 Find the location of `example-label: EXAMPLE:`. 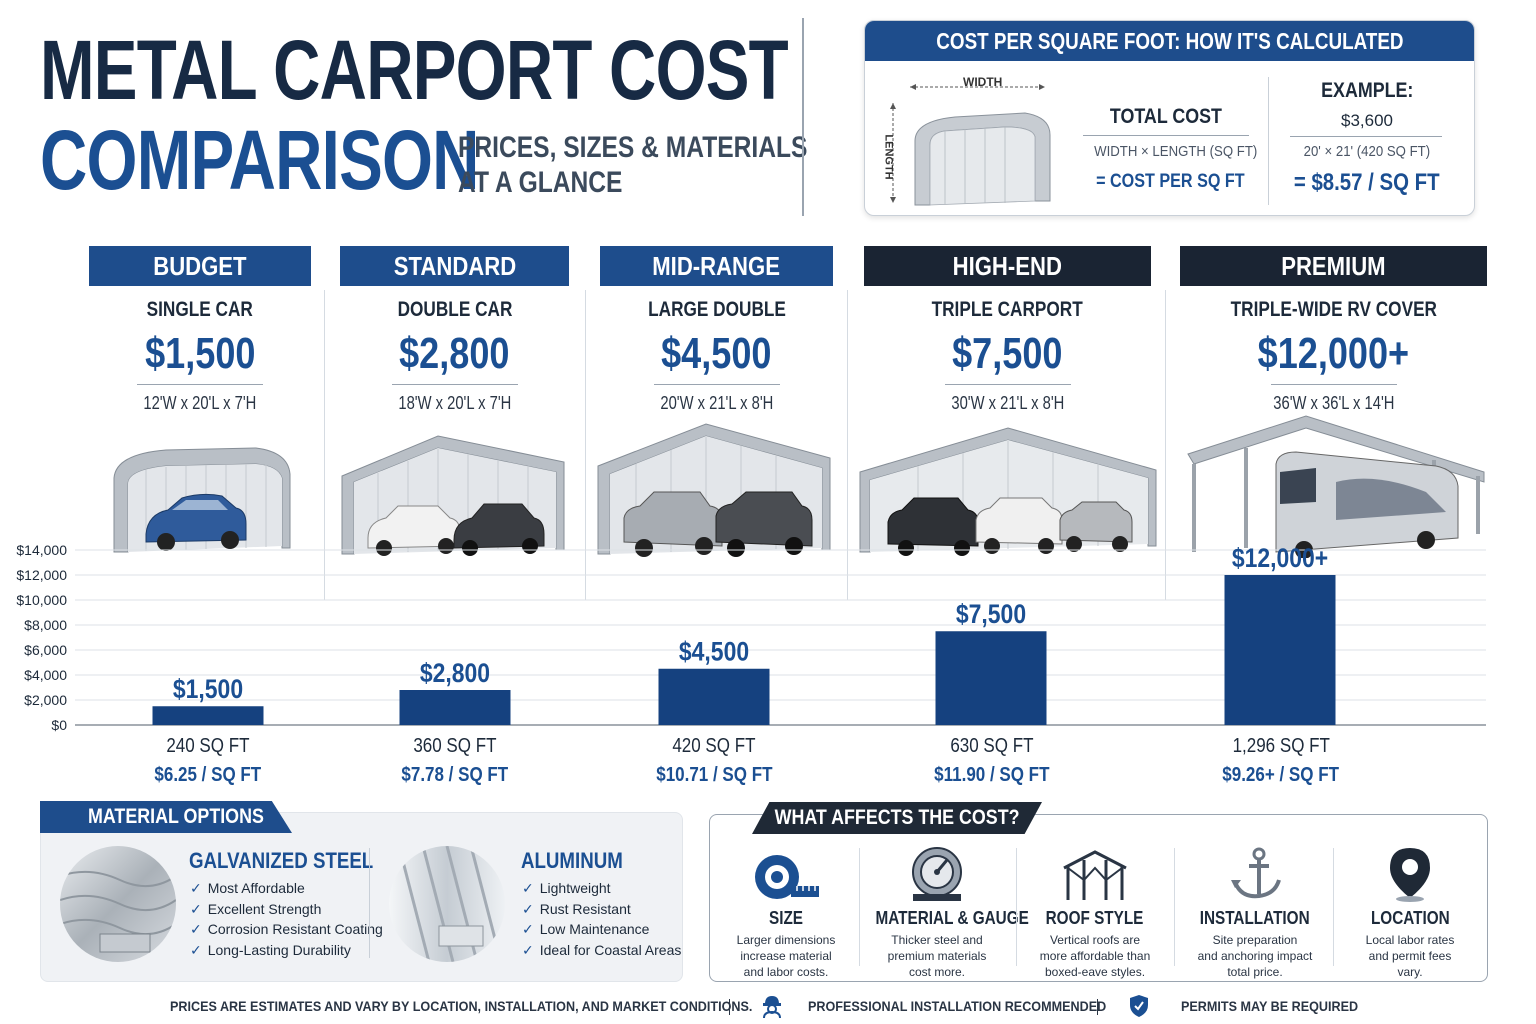

example-label: EXAMPLE: is located at coordinates (1367, 90).